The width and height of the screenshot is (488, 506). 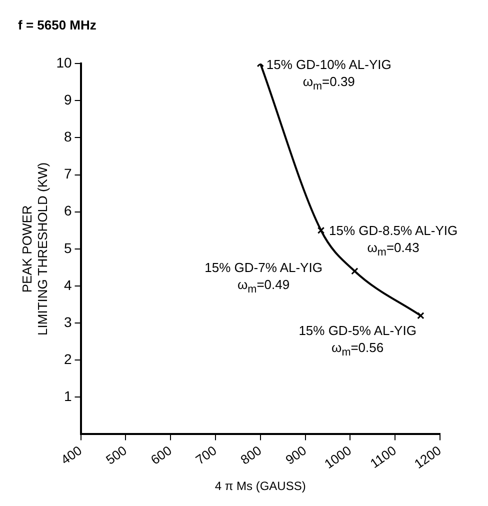 I want to click on y-tick-label: 7, so click(x=68, y=174).